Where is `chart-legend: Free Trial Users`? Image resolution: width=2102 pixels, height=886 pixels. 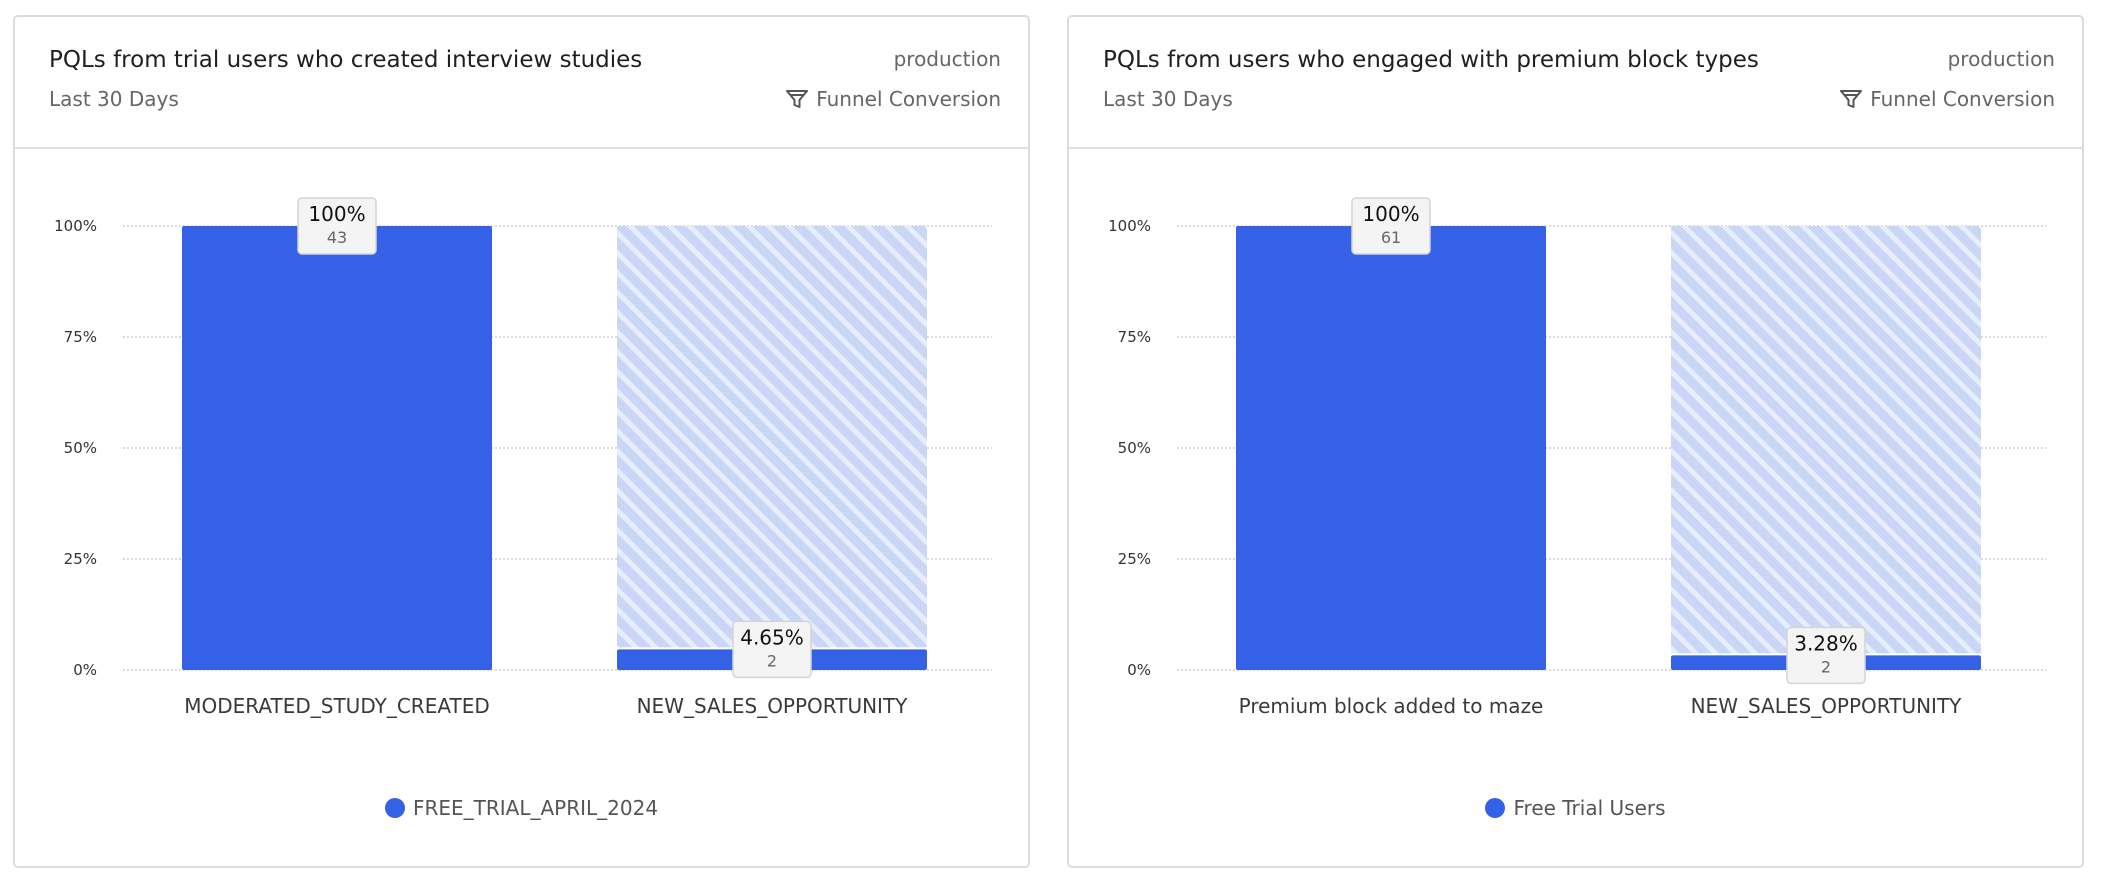 chart-legend: Free Trial Users is located at coordinates (1575, 808).